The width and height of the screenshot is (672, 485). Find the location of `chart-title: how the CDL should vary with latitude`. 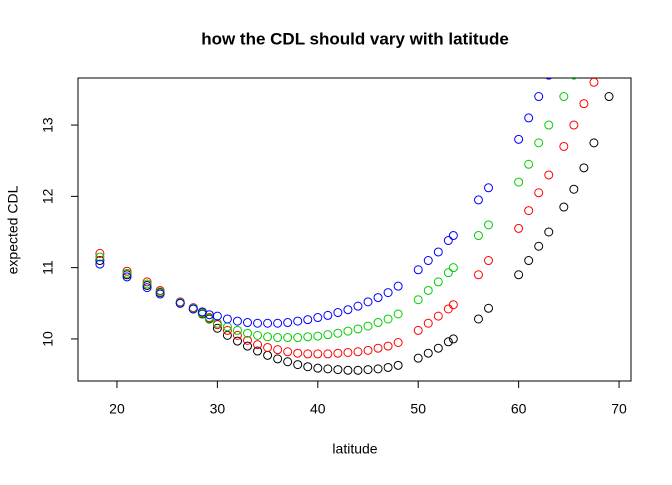

chart-title: how the CDL should vary with latitude is located at coordinates (355, 38).